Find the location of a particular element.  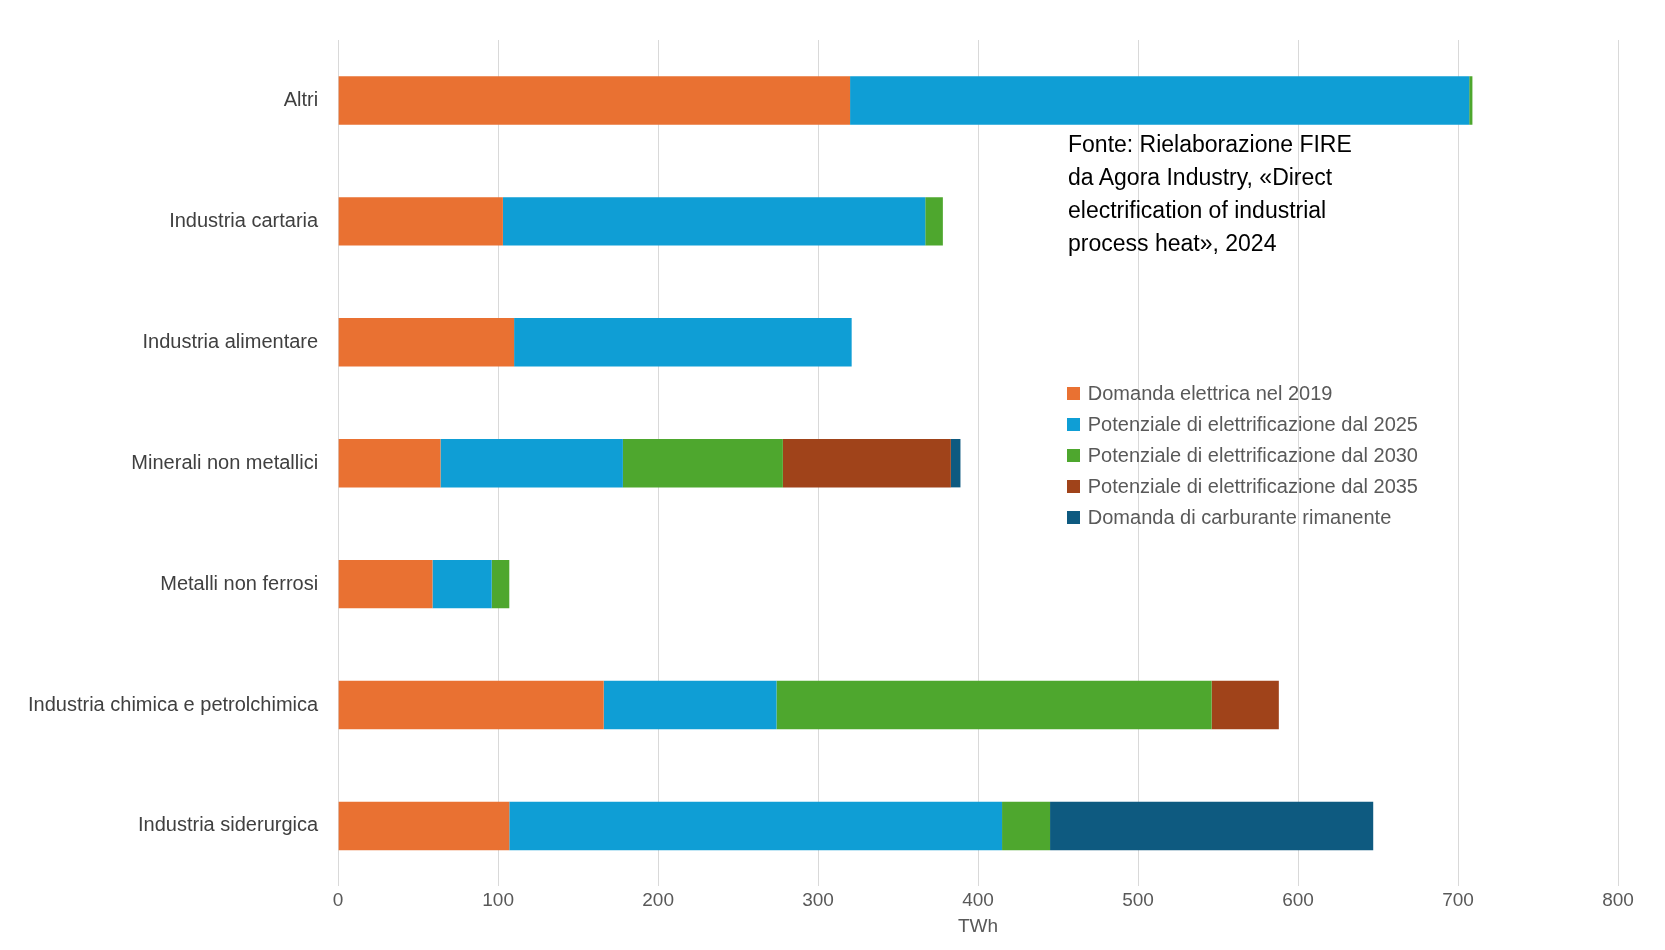

legend-label: Domanda elettrica nel 2019 is located at coordinates (1210, 393).